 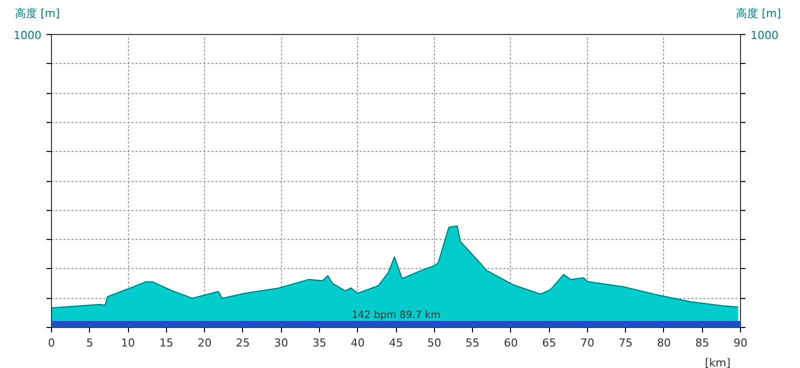 I want to click on x-tick-label: 65, so click(x=549, y=343).